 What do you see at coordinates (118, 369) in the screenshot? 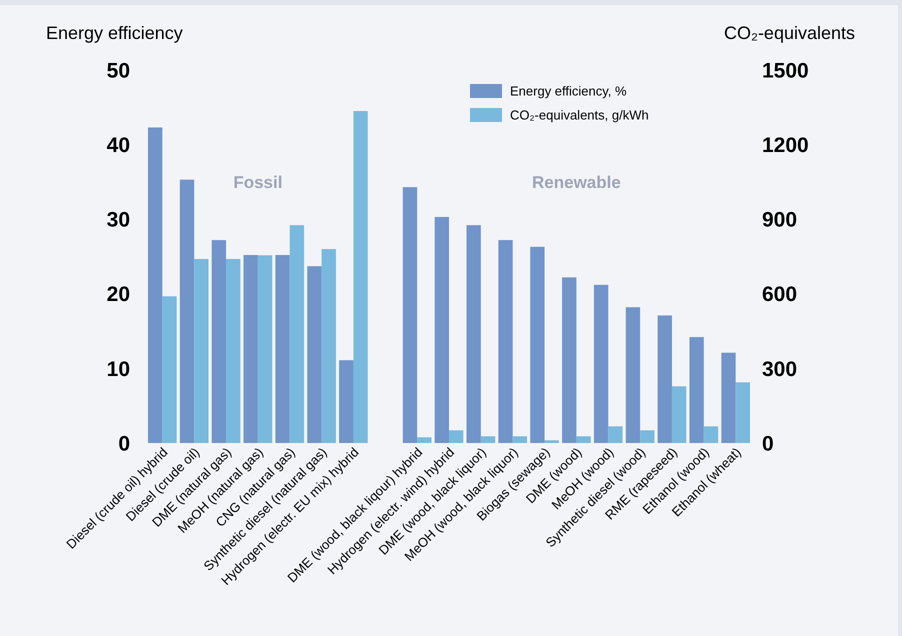
I see `y-tick-label: 10` at bounding box center [118, 369].